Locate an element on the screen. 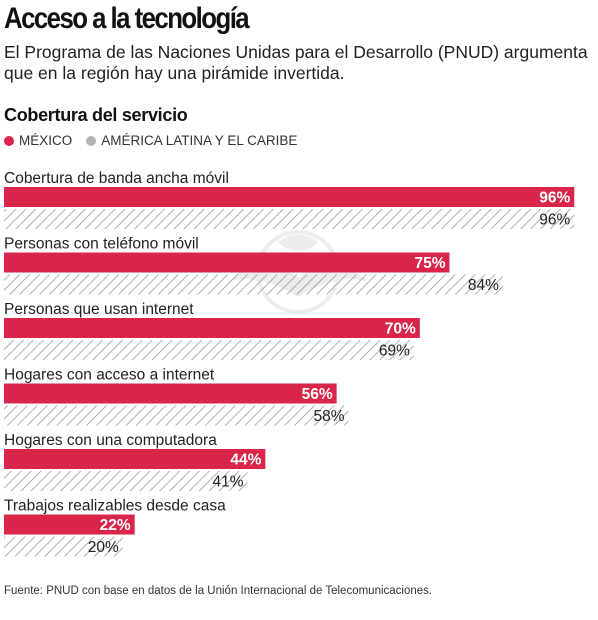 Image resolution: width=598 pixels, height=620 pixels. bar-label-mexico: 70% is located at coordinates (400, 329).